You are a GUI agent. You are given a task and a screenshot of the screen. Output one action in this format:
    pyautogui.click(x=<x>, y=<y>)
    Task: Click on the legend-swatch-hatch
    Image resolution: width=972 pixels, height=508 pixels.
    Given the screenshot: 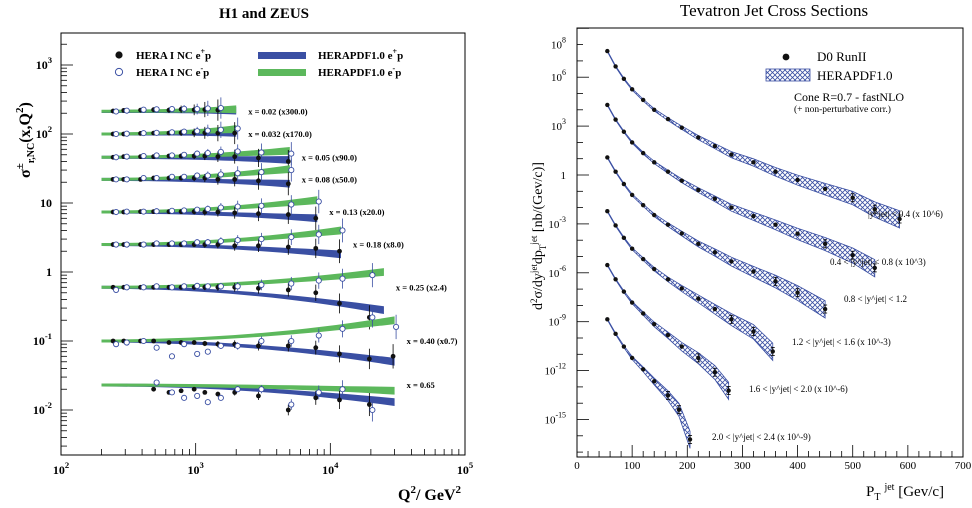 What is the action you would take?
    pyautogui.click(x=788, y=75)
    